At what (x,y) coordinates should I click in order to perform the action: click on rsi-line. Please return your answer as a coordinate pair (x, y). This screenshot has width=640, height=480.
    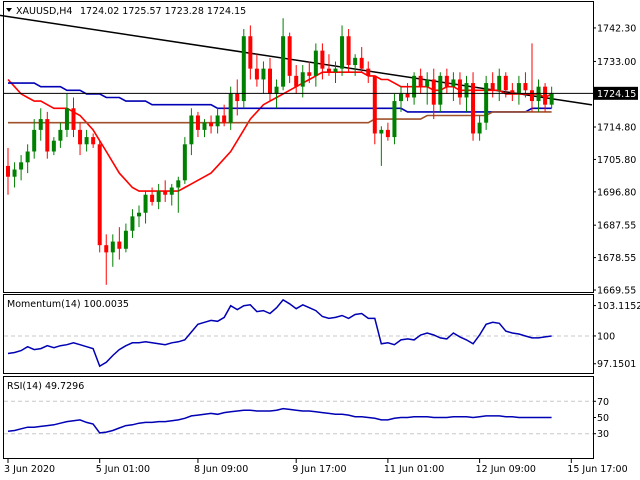
    Looking at the image, I should click on (279, 420).